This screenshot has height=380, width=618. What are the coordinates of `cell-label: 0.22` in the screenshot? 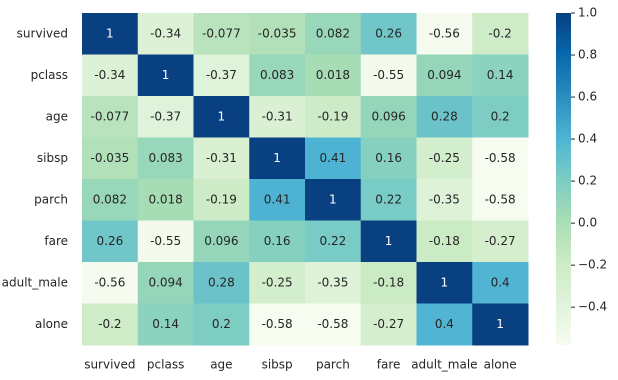 It's located at (388, 199).